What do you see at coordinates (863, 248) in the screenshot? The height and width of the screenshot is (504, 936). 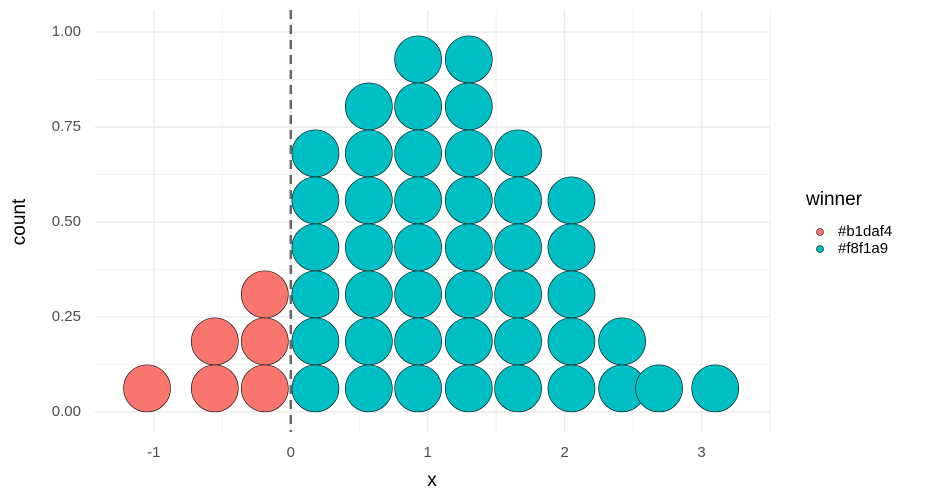 I see `legend-label: #f8f1a9` at bounding box center [863, 248].